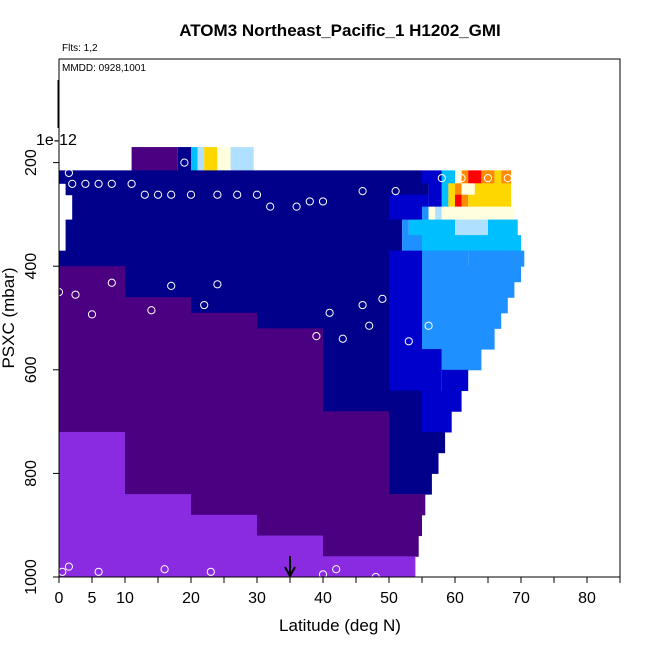  I want to click on chart-title: ATOM3 Northeast_Pacific_1 H1202_GMI, so click(340, 30).